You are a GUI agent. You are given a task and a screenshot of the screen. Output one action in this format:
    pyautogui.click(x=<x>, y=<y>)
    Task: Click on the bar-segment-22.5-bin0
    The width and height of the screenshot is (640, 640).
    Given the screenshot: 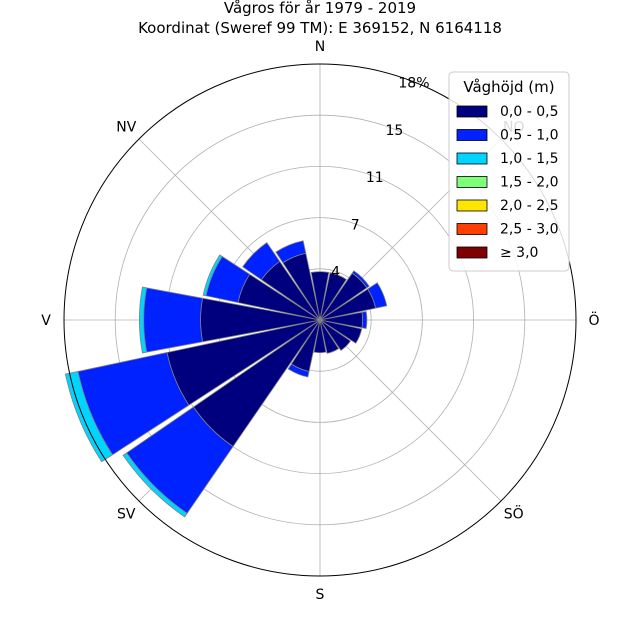 What is the action you would take?
    pyautogui.click(x=333, y=296)
    